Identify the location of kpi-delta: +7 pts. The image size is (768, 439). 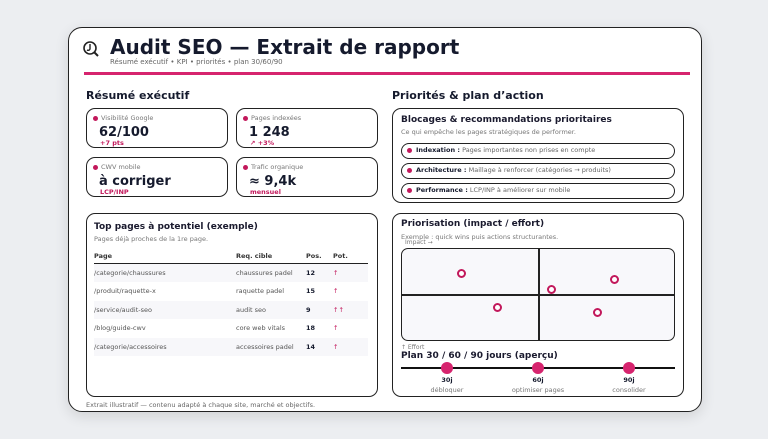
(112, 143).